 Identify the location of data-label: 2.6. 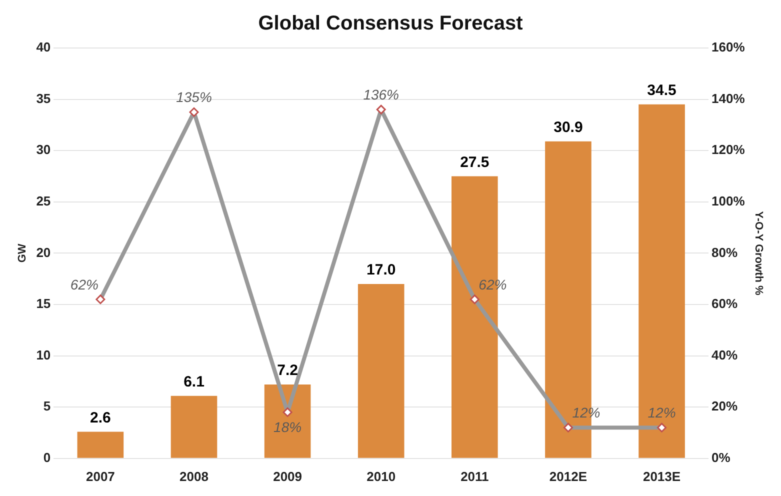
(100, 417).